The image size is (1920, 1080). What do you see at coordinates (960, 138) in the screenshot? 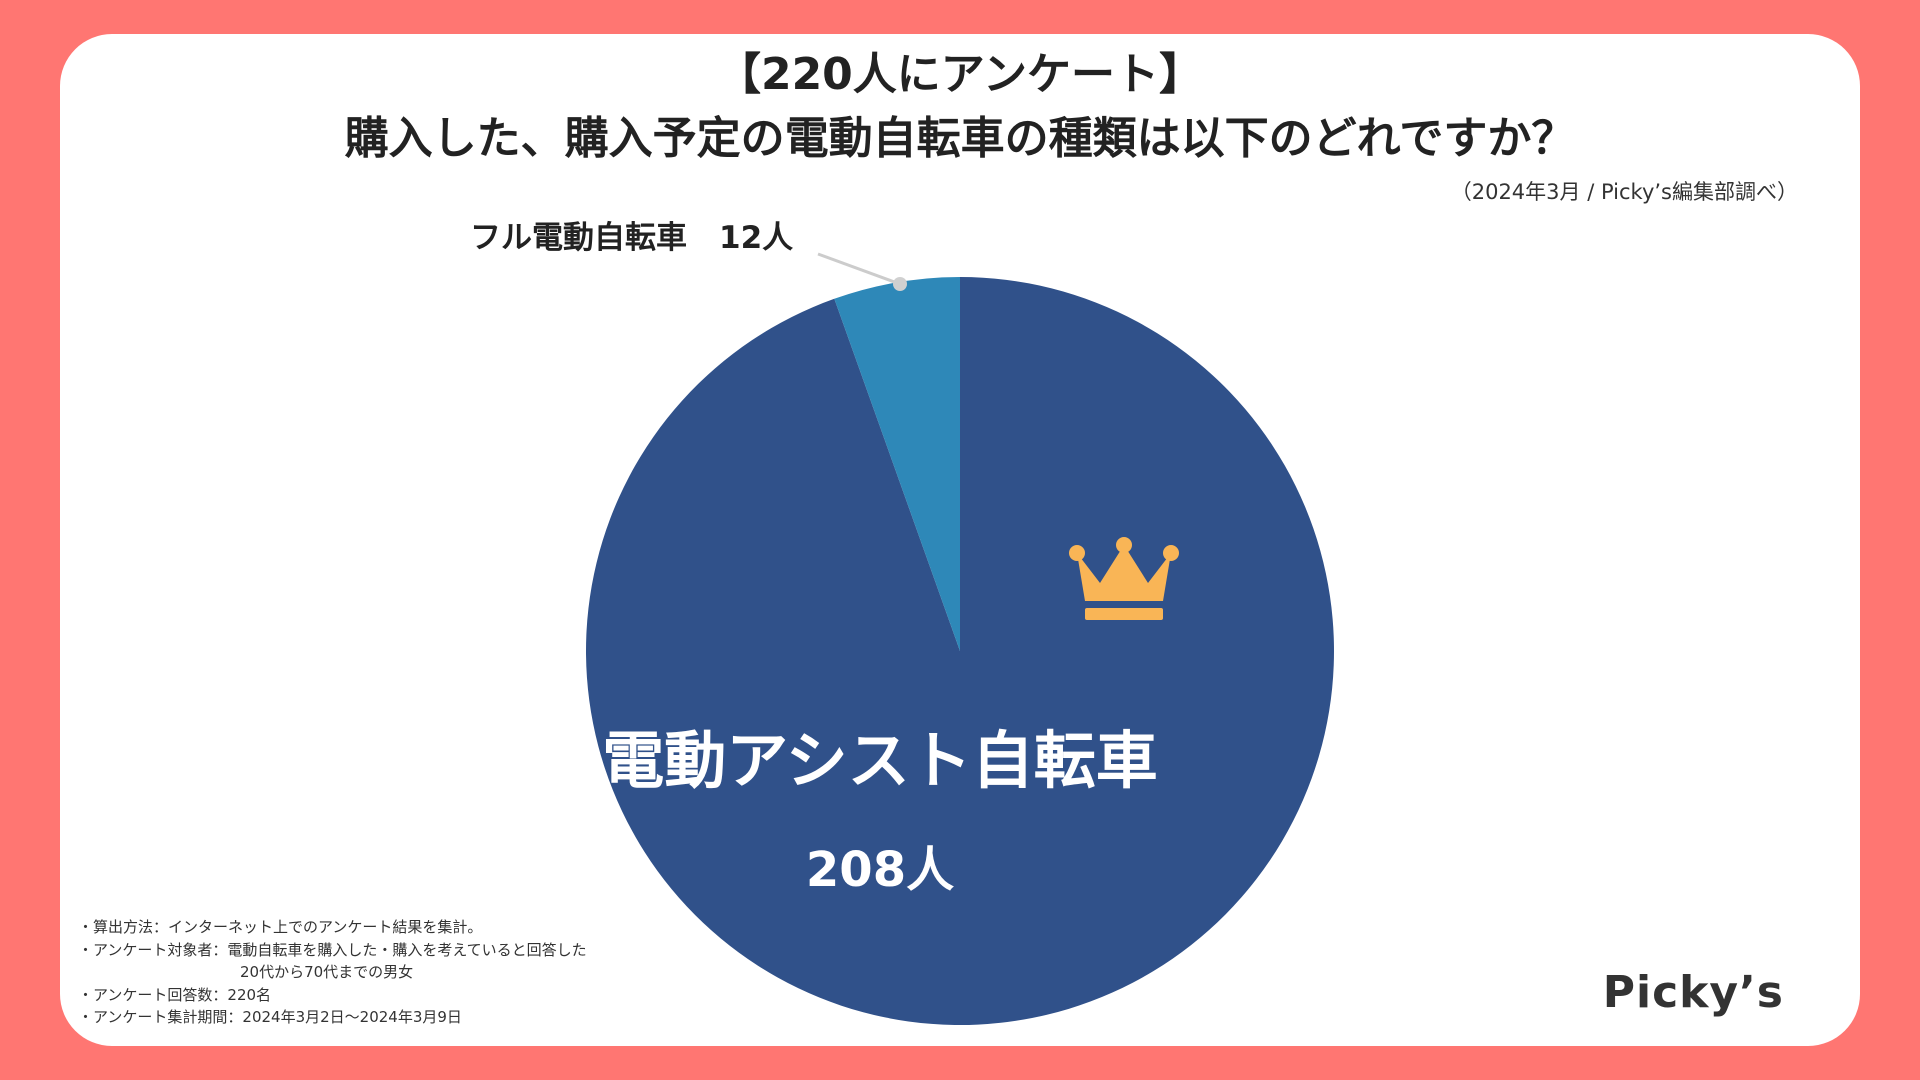
I see `chart-title-line2: 購入した、購入予定の電動自転車の種類は以下のどれですか？` at bounding box center [960, 138].